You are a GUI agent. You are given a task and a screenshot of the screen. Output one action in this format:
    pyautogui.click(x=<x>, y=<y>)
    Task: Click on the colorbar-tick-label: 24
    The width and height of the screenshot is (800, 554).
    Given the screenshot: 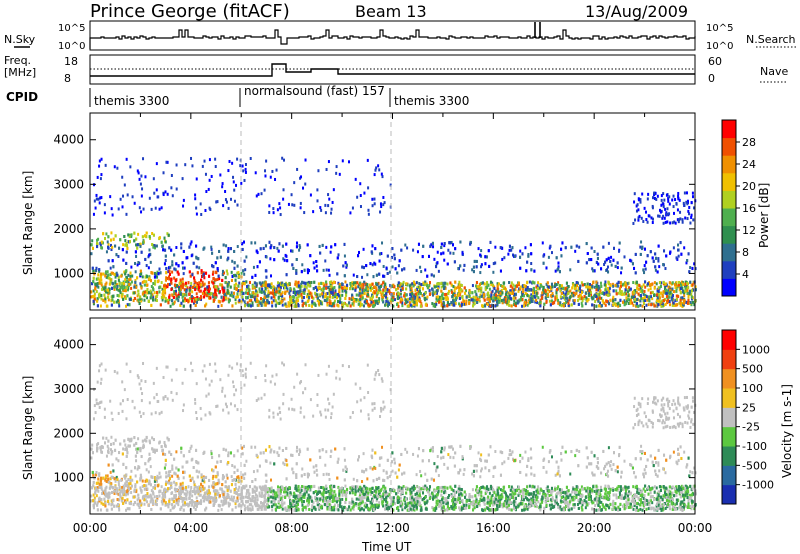 What is the action you would take?
    pyautogui.click(x=749, y=164)
    